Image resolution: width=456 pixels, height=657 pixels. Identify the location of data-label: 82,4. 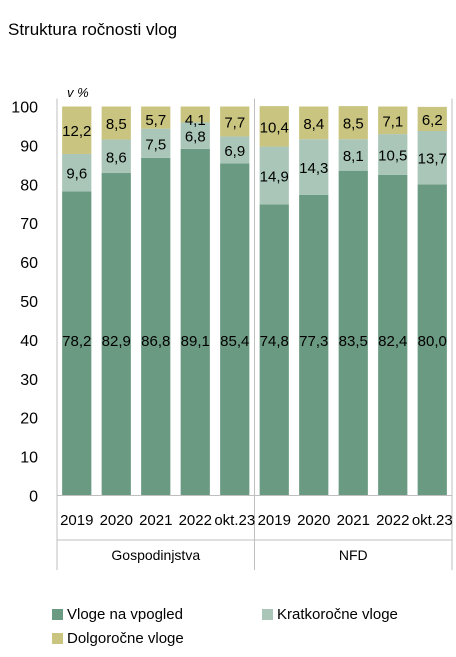
(392, 341).